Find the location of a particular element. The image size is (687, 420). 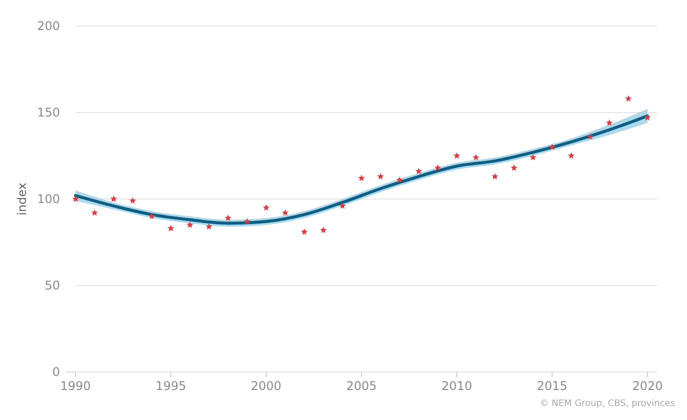

y-axis-title: index is located at coordinates (22, 199).